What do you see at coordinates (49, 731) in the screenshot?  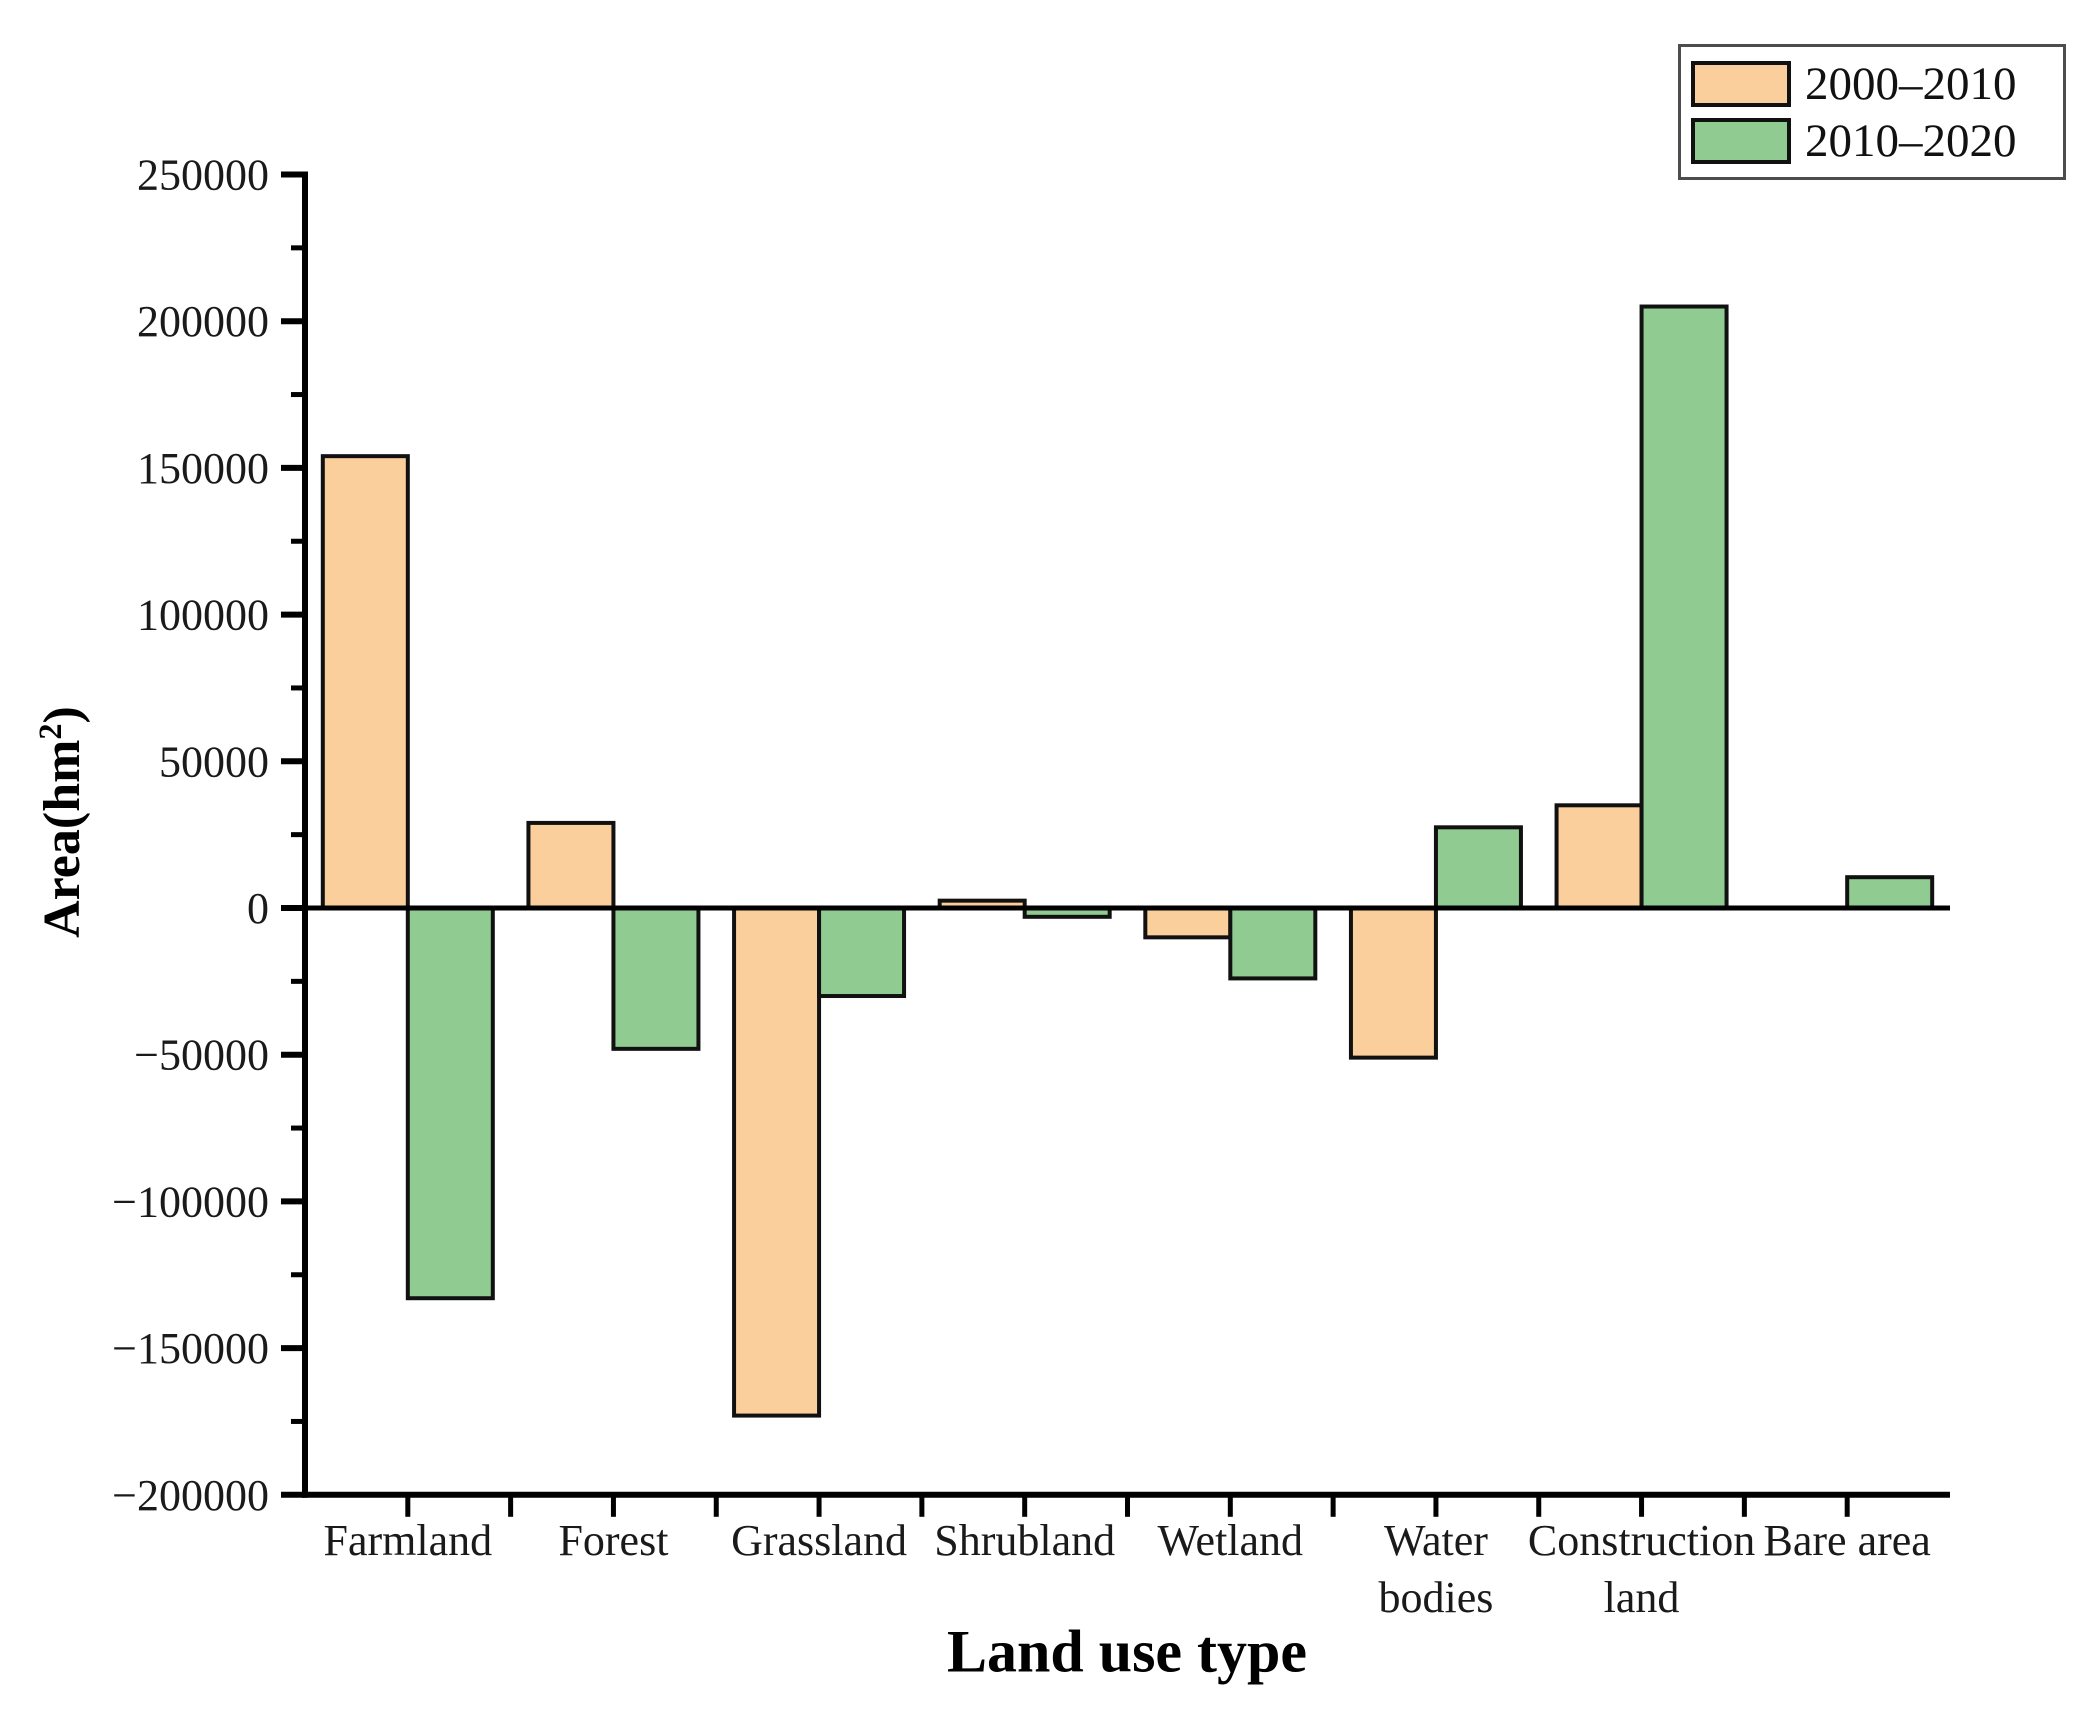 I see `y-axis-title-superscript: 2` at bounding box center [49, 731].